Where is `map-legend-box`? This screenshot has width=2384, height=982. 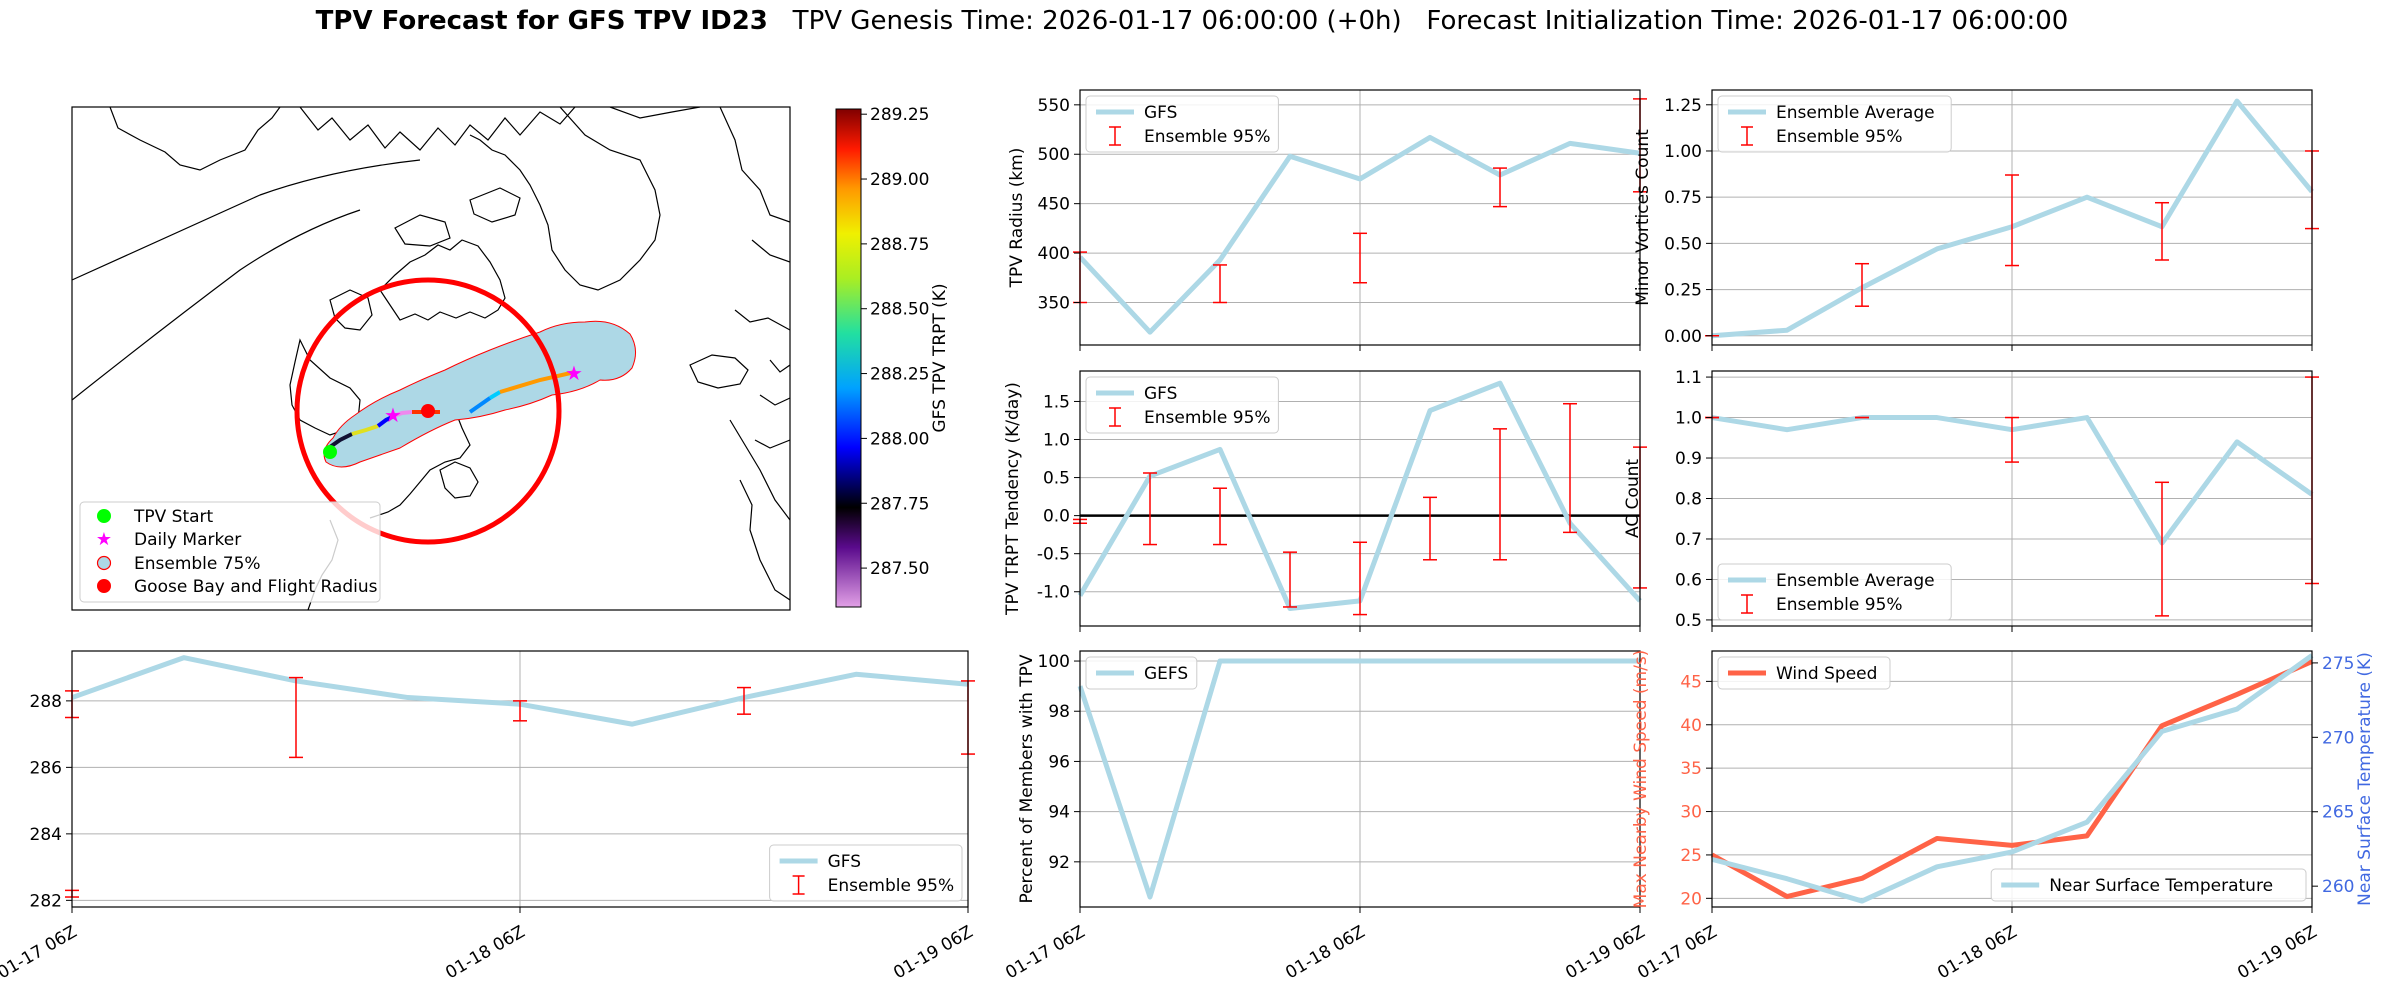 map-legend-box is located at coordinates (230, 552).